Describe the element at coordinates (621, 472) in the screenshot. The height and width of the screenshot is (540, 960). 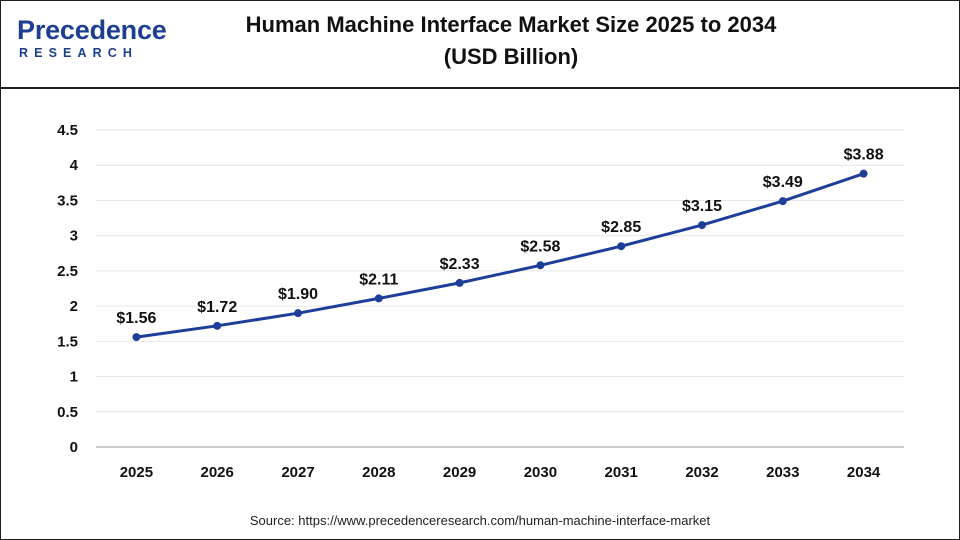
I see `x-tick-label: 2031` at that location.